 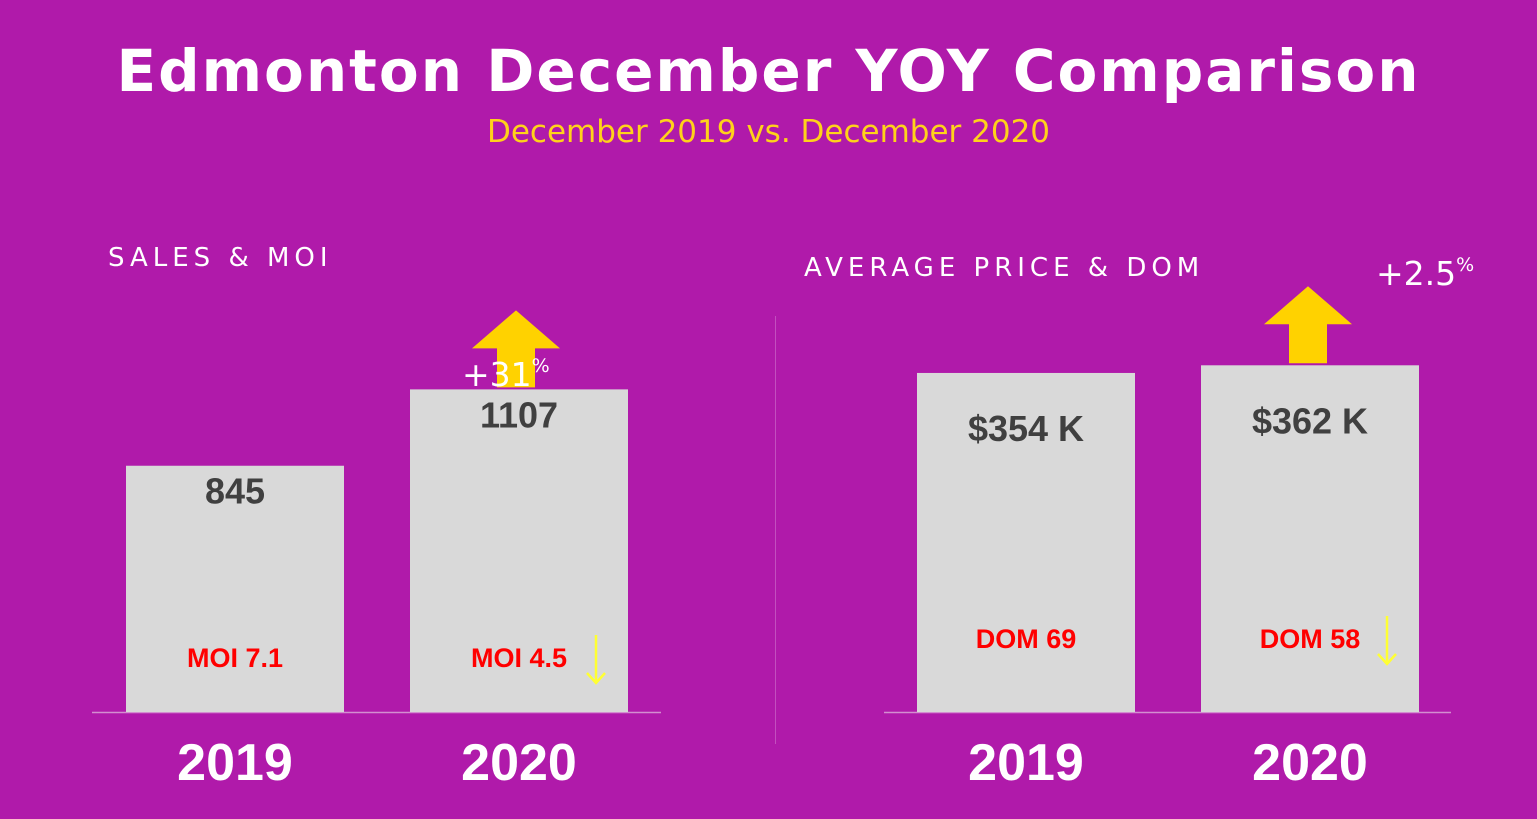 I want to click on panel-divider, so click(x=775, y=530).